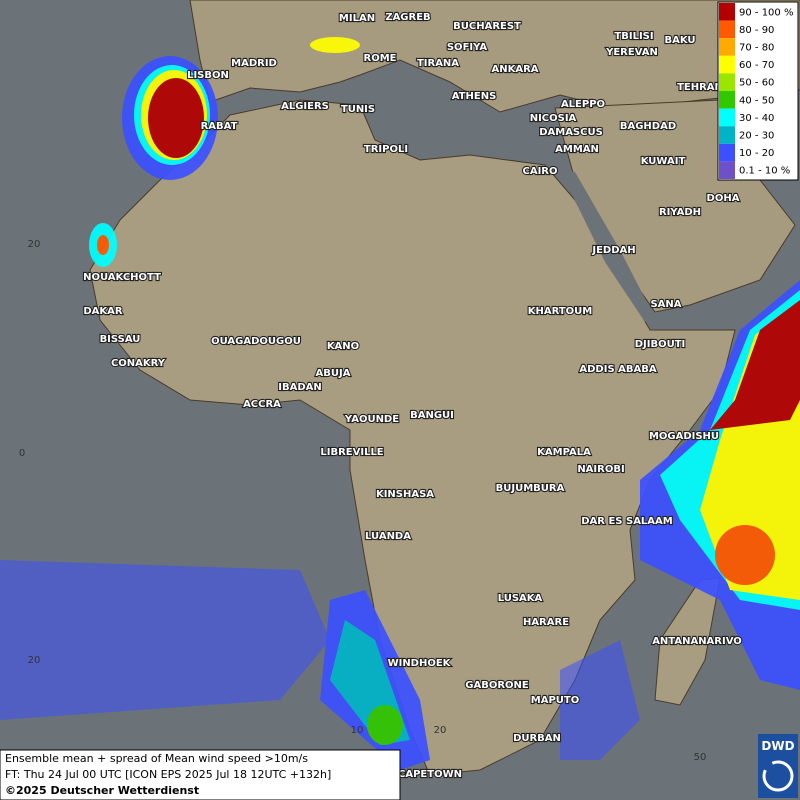  What do you see at coordinates (388, 536) in the screenshot?
I see `city-label: LUANDA` at bounding box center [388, 536].